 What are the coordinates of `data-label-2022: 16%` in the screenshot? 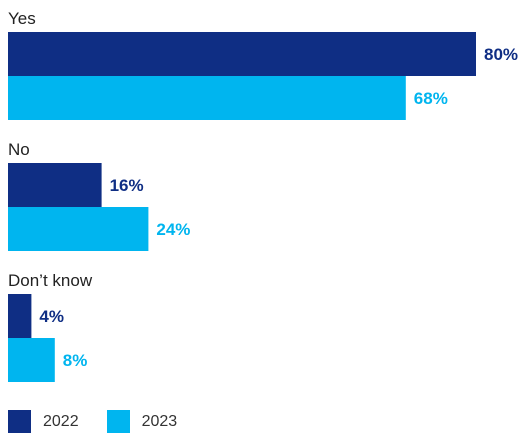 It's located at (127, 185).